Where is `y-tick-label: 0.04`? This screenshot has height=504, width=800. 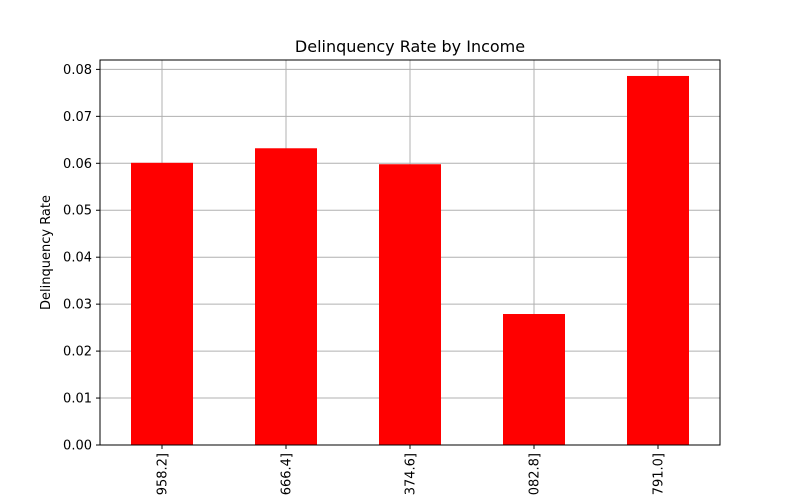
y-tick-label: 0.04 is located at coordinates (77, 258).